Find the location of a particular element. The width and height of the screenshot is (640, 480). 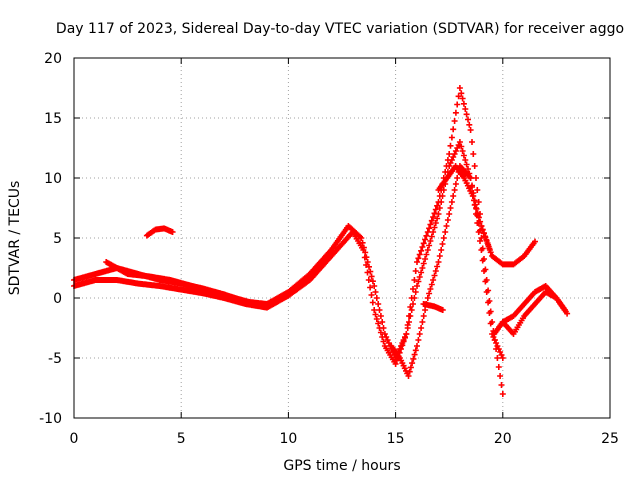

x-tick-label: 10 is located at coordinates (288, 439).